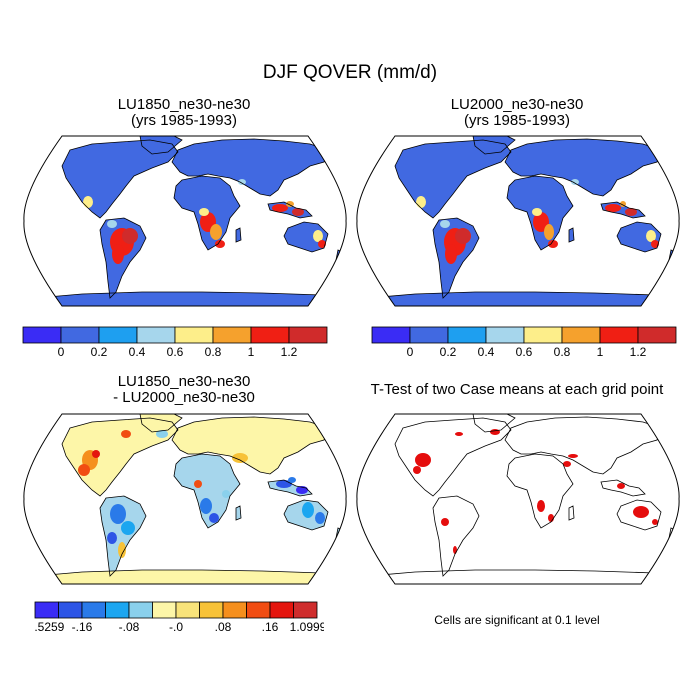  Describe the element at coordinates (448, 350) in the screenshot. I see `colorbar-tick-label: 0.2` at that location.